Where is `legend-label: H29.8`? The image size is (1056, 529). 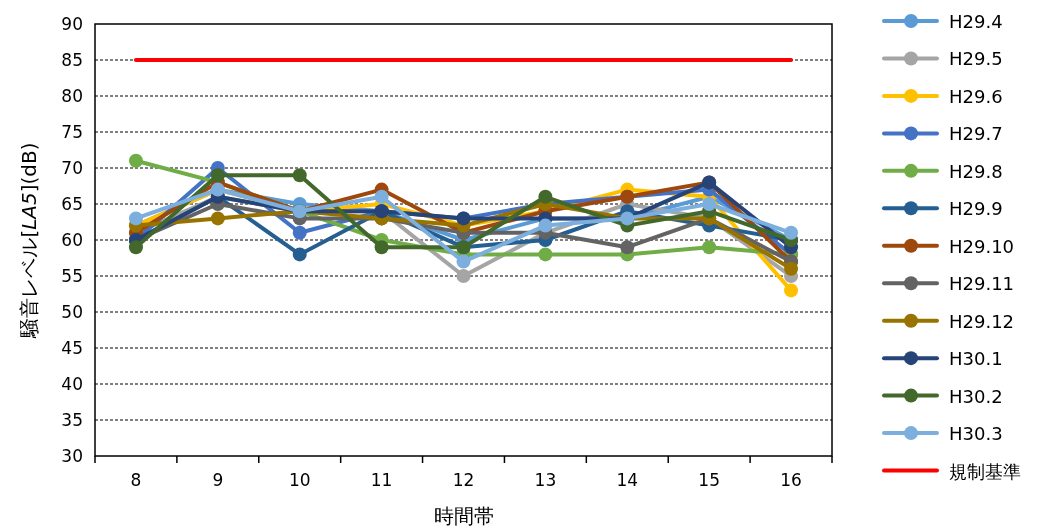 legend-label: H29.8 is located at coordinates (976, 171).